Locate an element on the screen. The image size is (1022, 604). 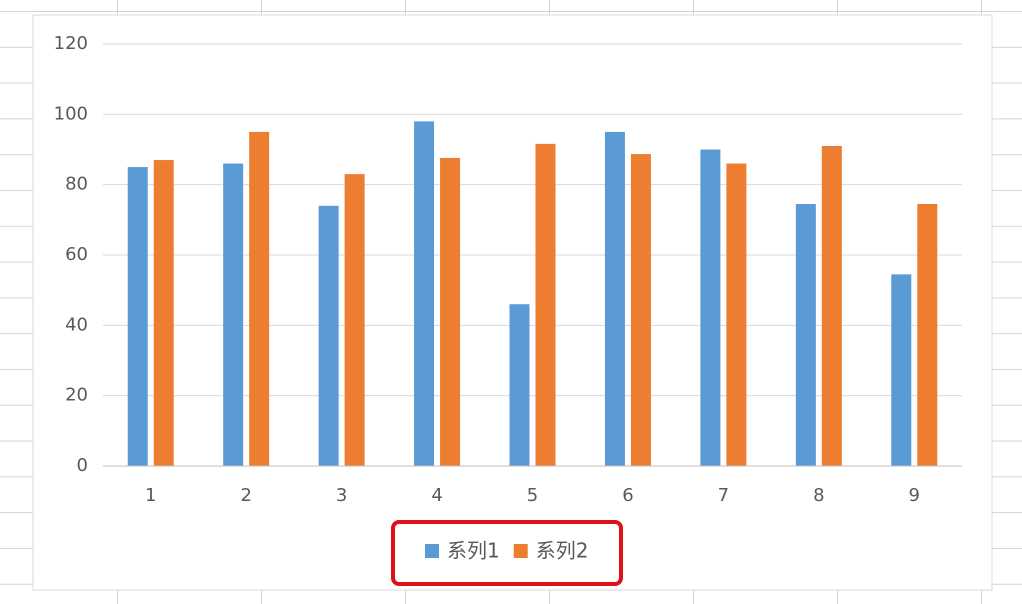
y-tick-label: 20 is located at coordinates (76, 395).